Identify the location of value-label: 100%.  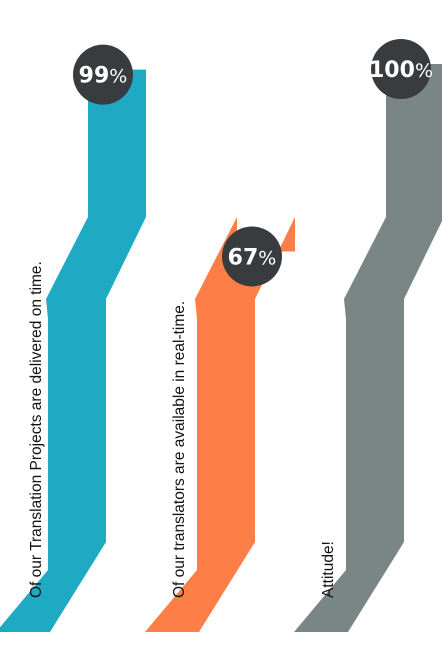
(401, 70).